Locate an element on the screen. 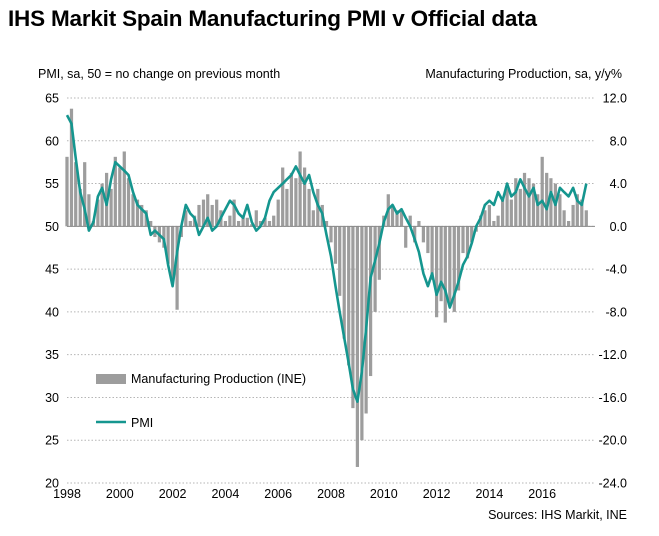 The height and width of the screenshot is (536, 659). x-tick-label: 2016 is located at coordinates (542, 494).